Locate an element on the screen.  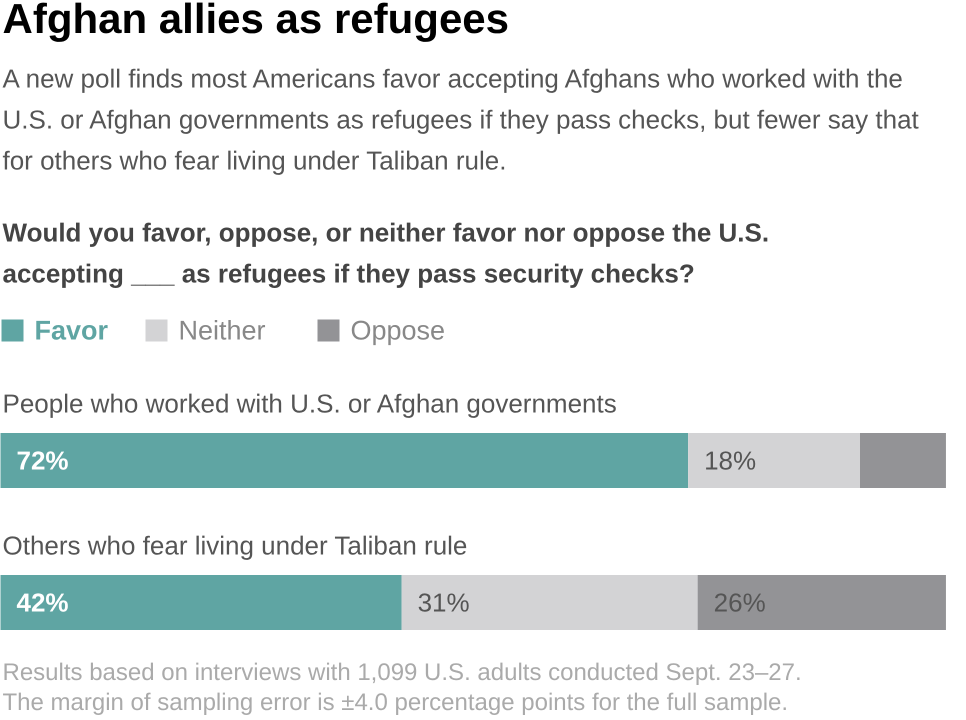
chart-title: Afghan allies as refugees is located at coordinates (256, 21).